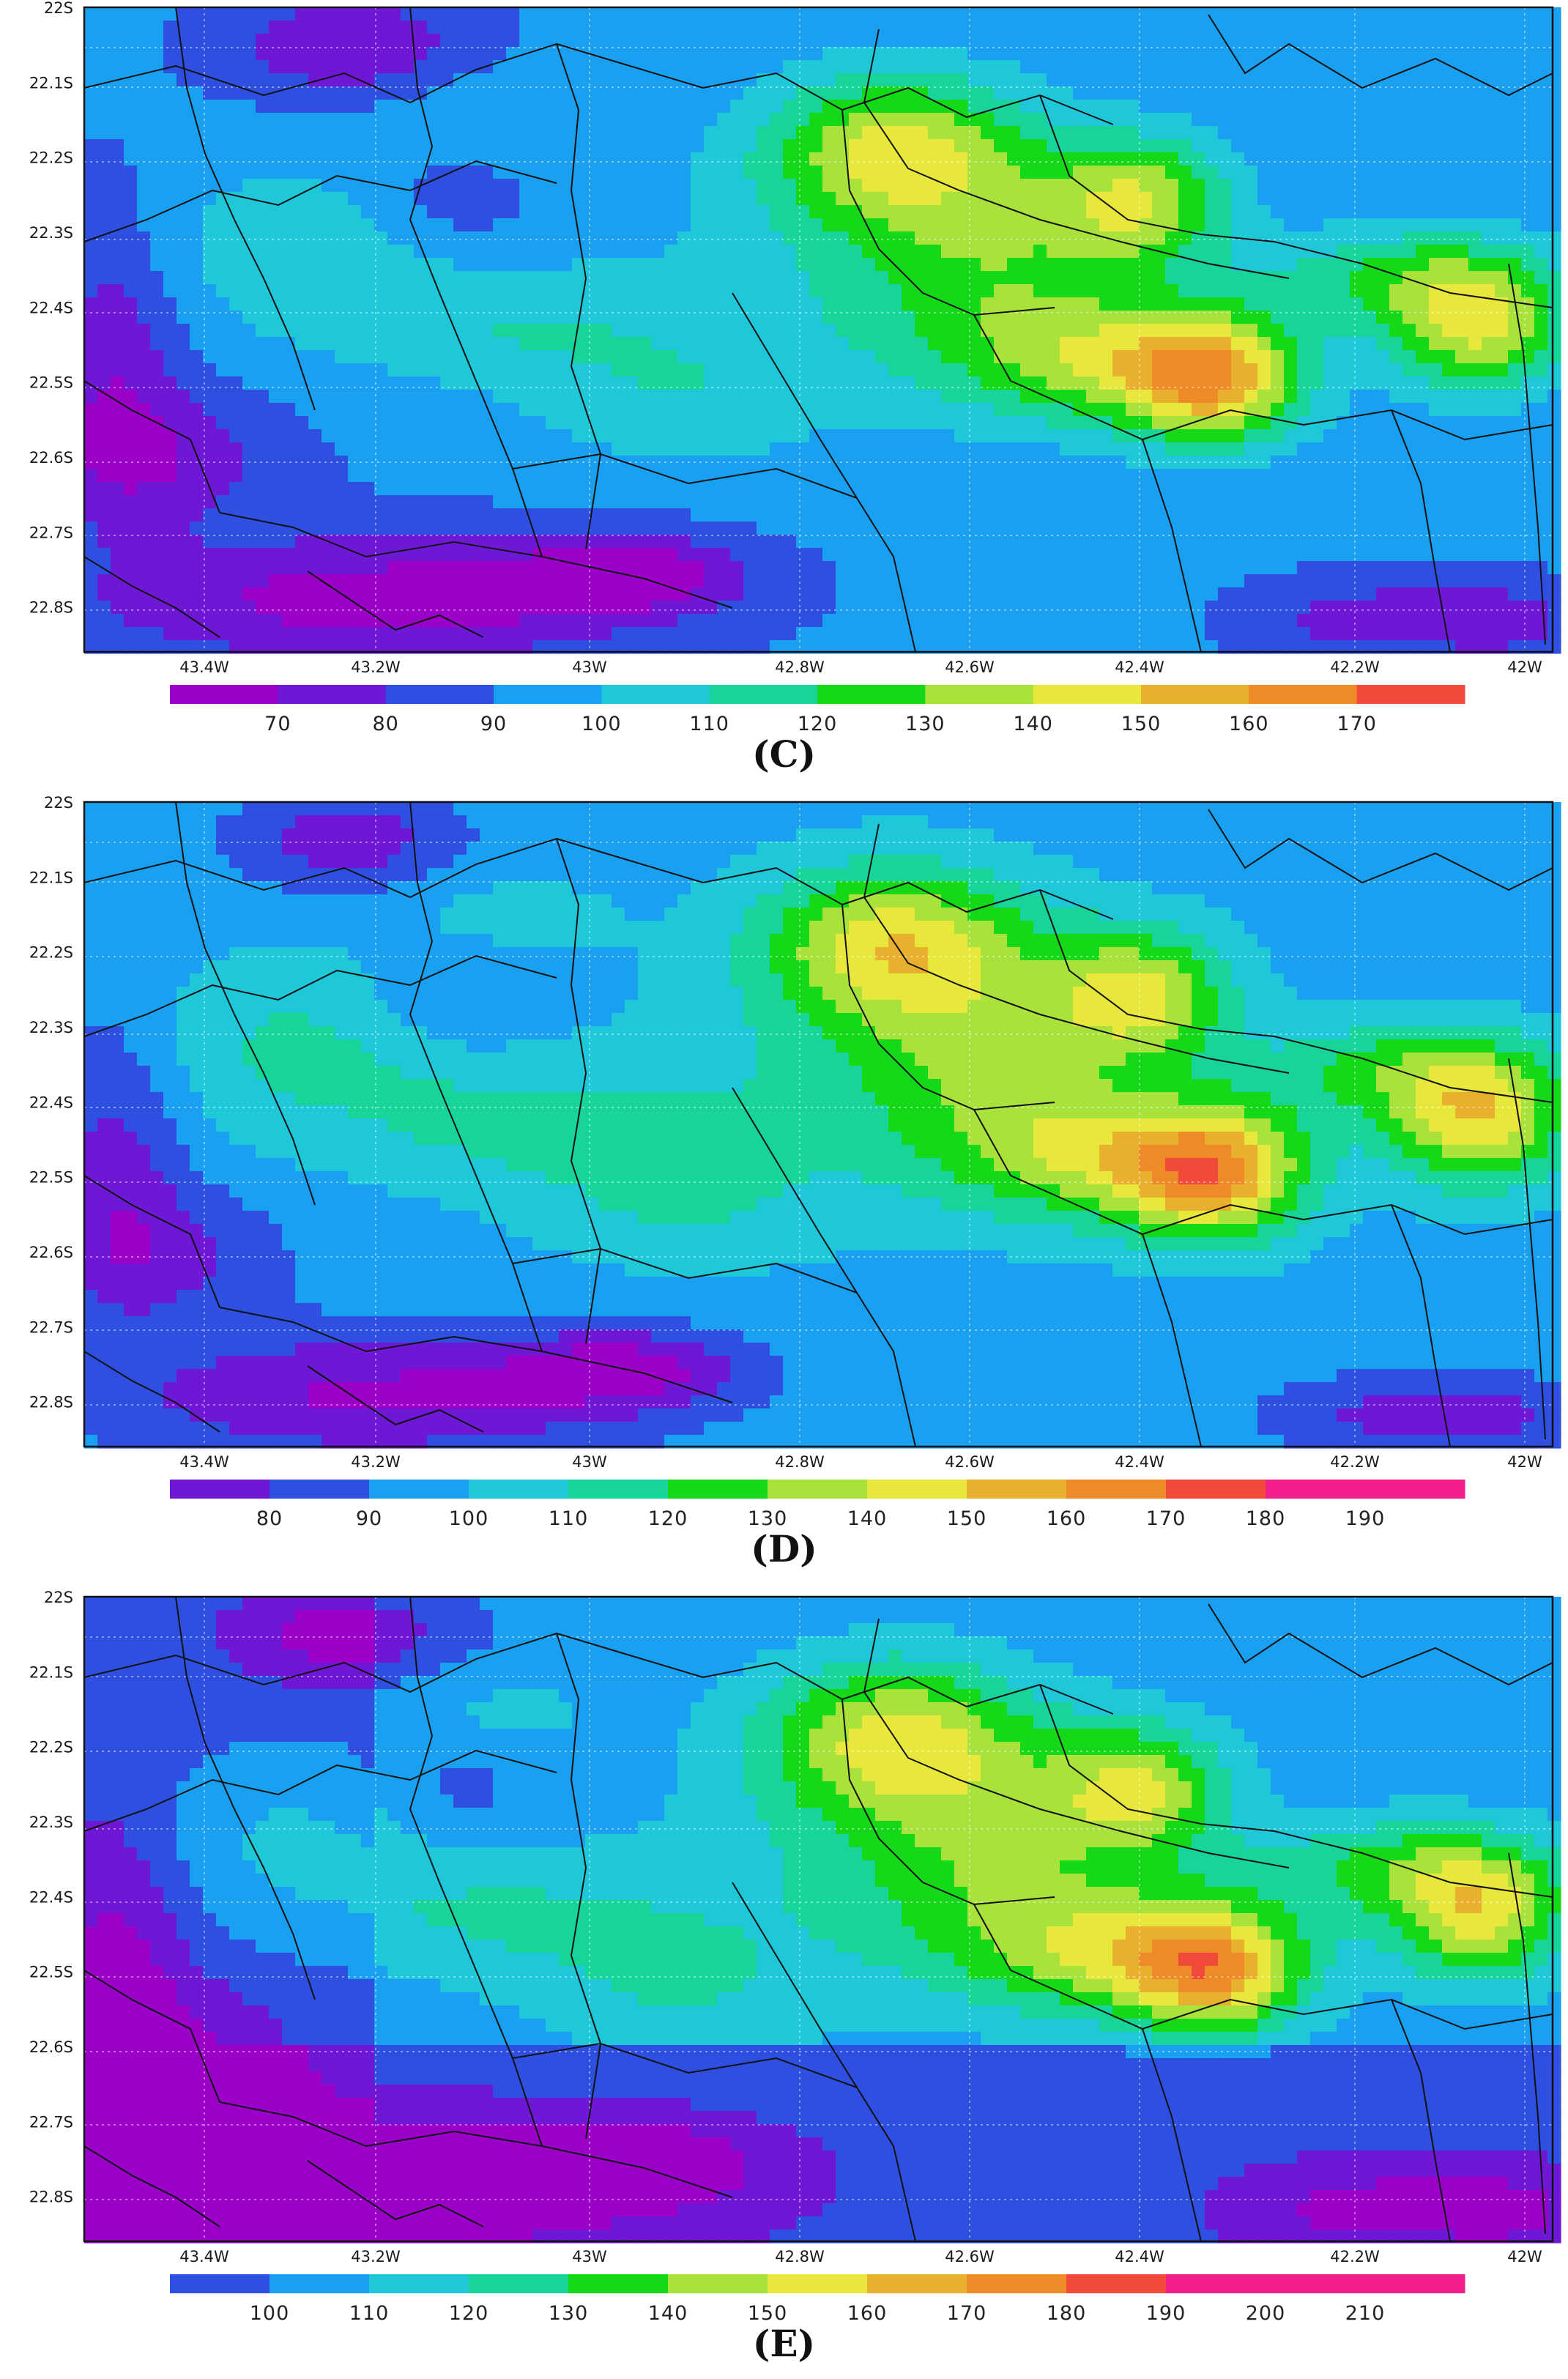 This screenshot has height=2379, width=1568. Describe the element at coordinates (970, 667) in the screenshot. I see `lon-tick-label: 42.6W` at that location.